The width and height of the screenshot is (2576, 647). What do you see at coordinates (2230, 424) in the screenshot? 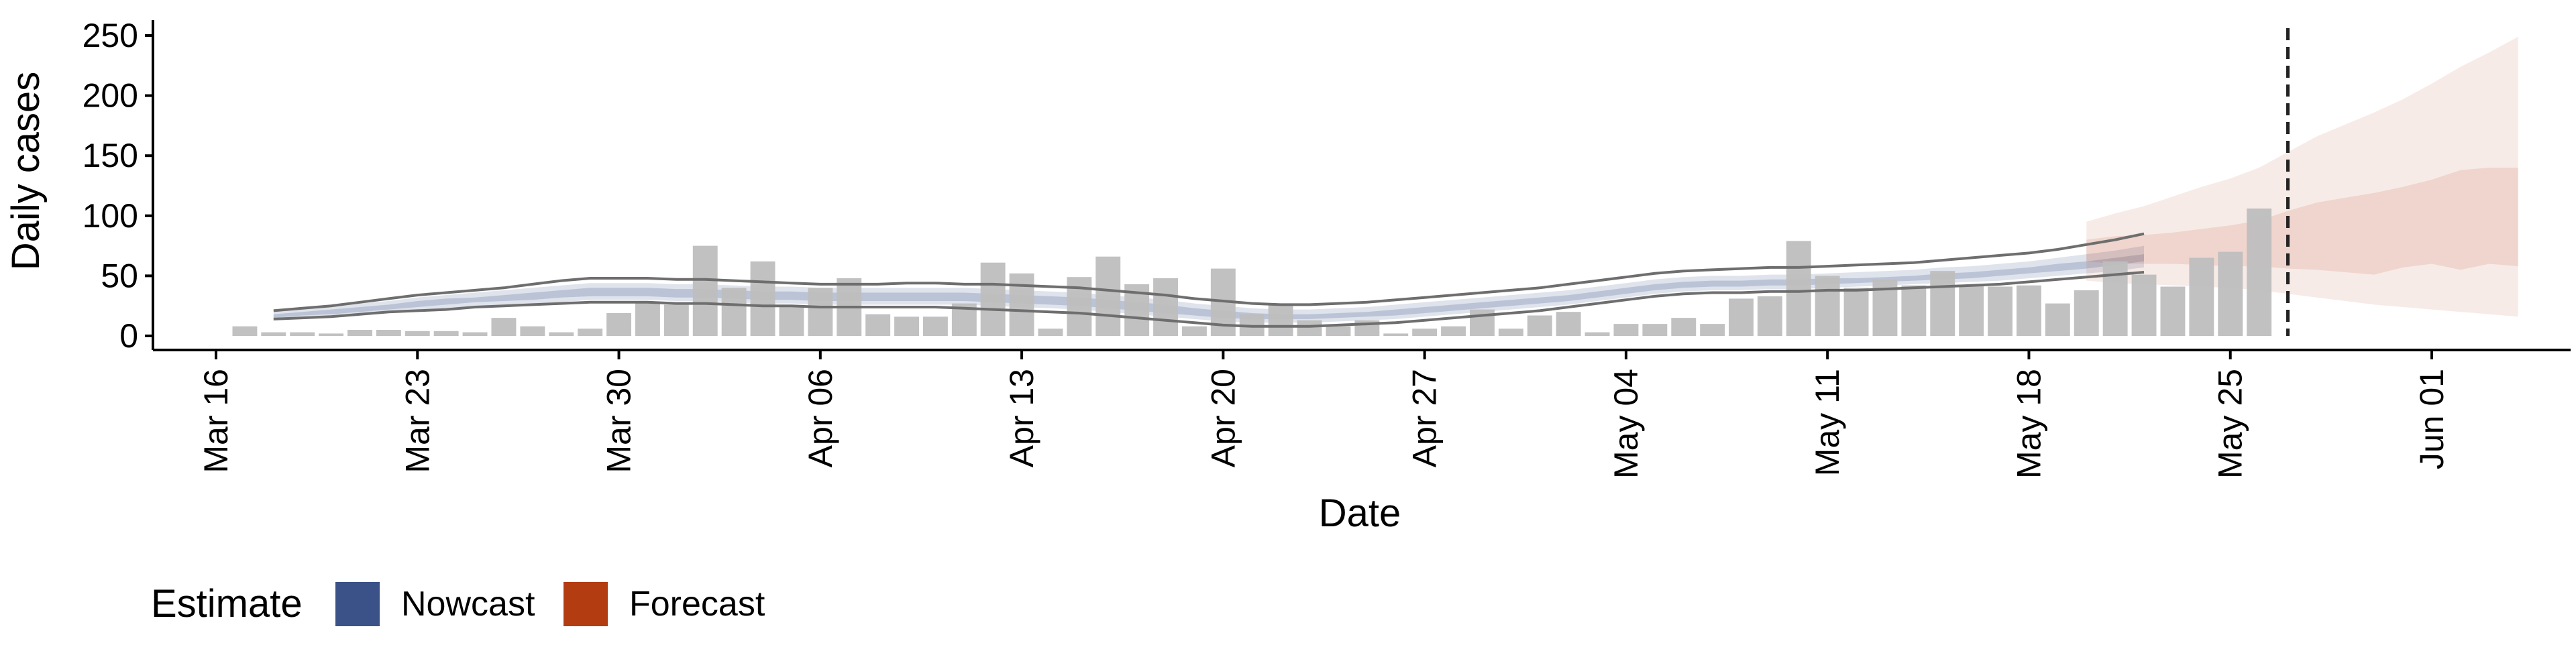
I see `x-tick-label: May 25` at bounding box center [2230, 424].